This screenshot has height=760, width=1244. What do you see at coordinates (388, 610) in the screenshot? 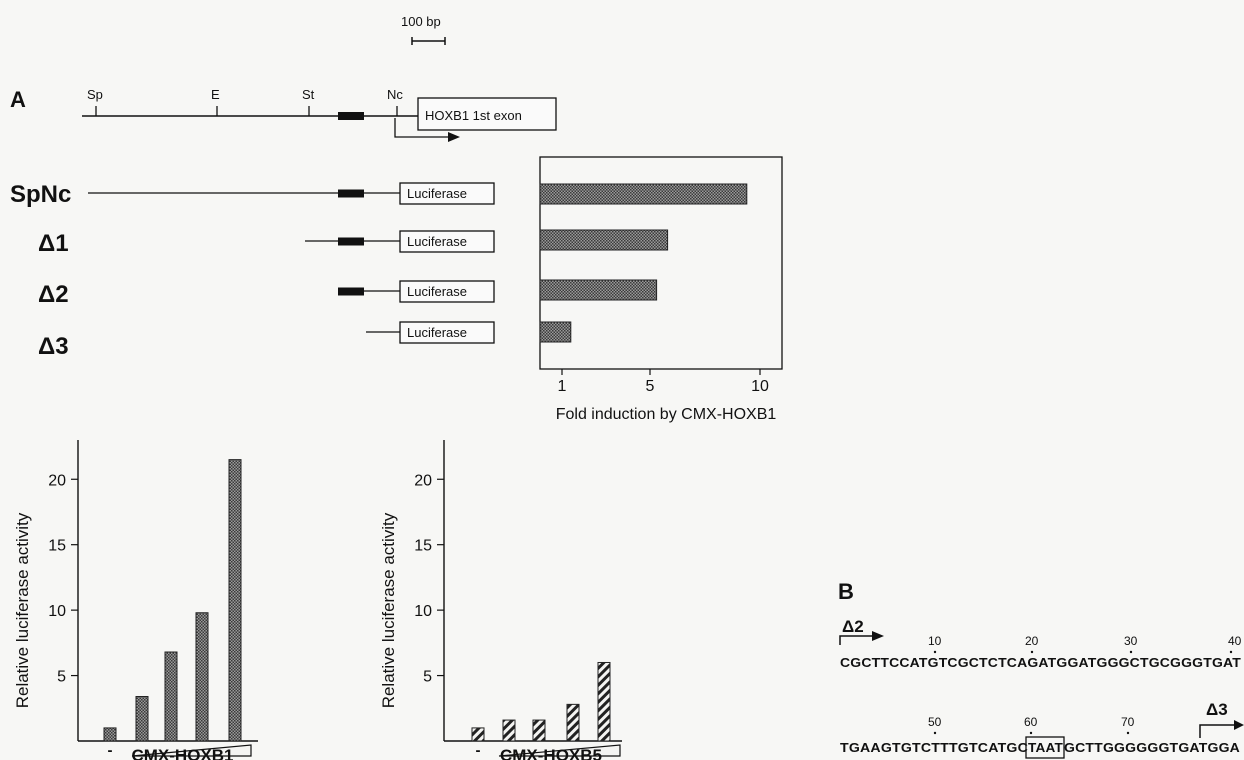
I see `hoxb5-y-axis-label: Relative luciferase activity` at bounding box center [388, 610].